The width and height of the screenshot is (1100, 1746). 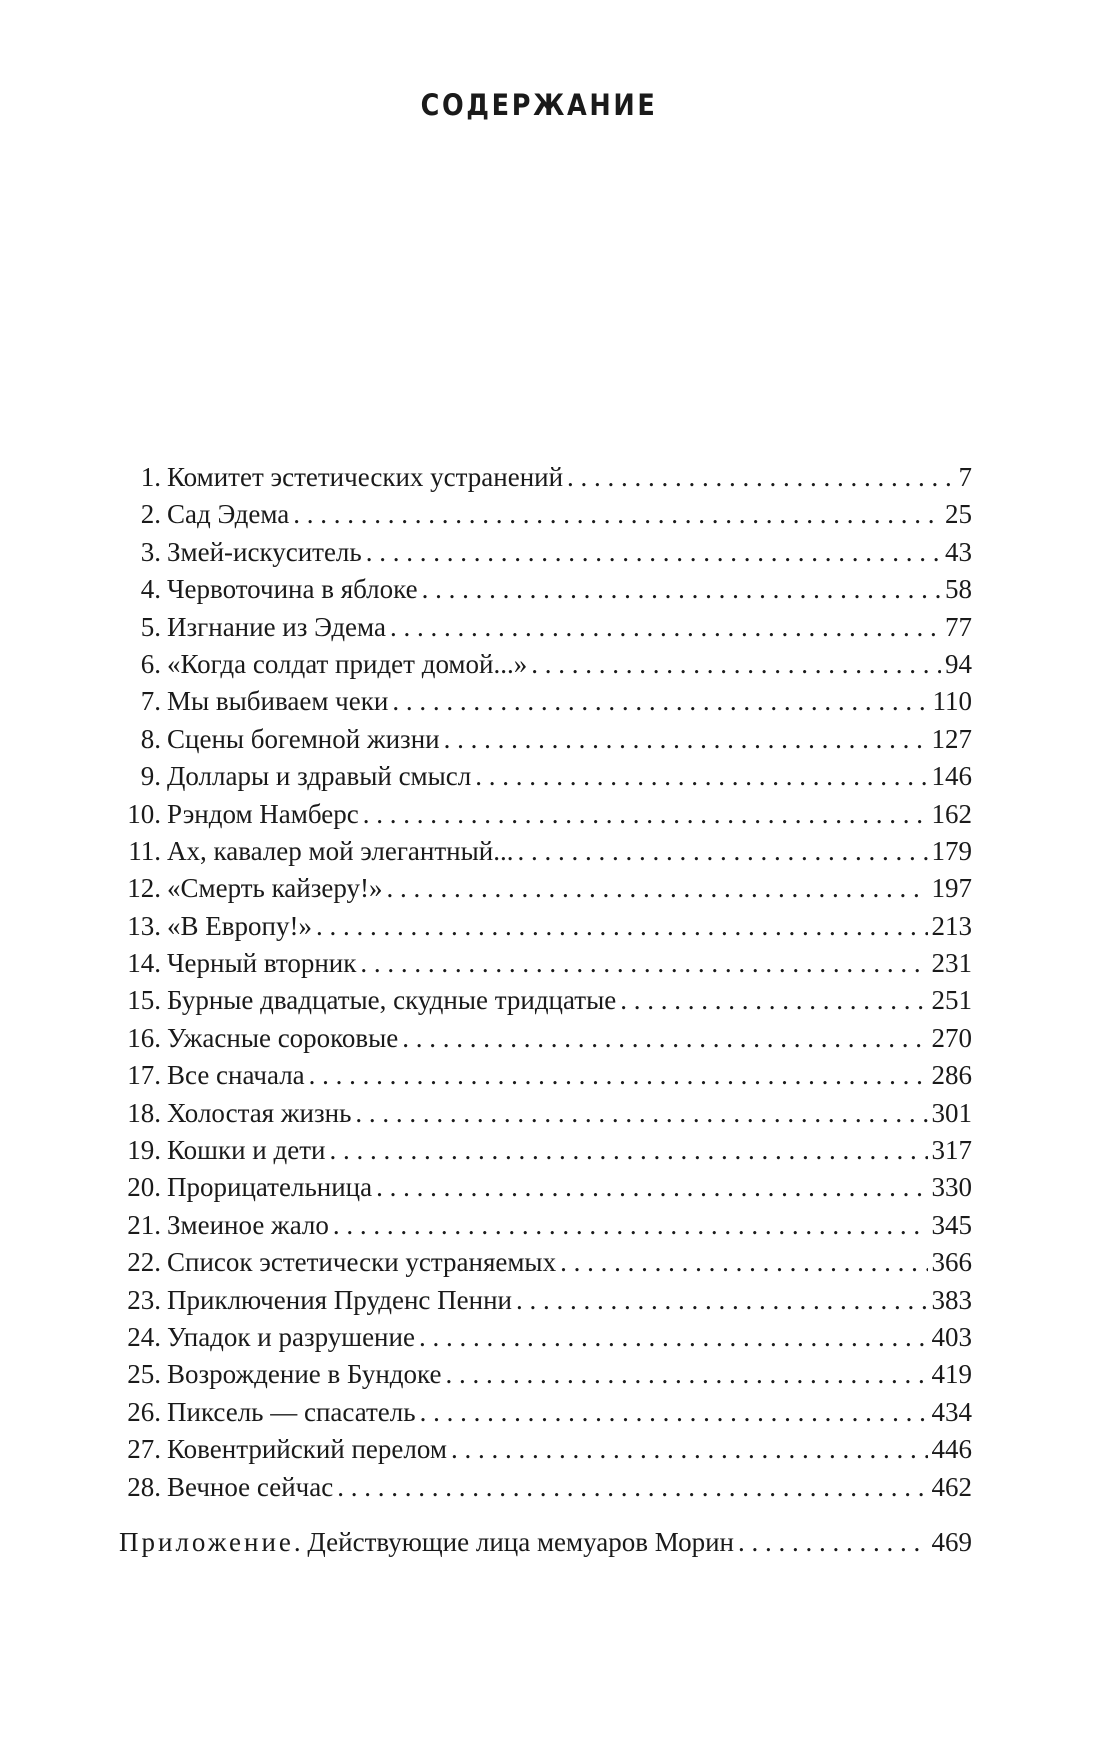 What do you see at coordinates (239, 925) in the screenshot?
I see `chapter-title: «В Европу!»` at bounding box center [239, 925].